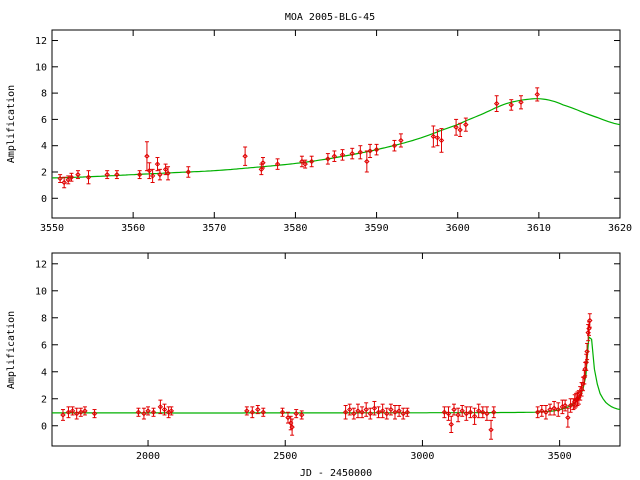 The height and width of the screenshot is (480, 640). Describe the element at coordinates (44, 399) in the screenshot. I see `y-tick-label: 2` at that location.